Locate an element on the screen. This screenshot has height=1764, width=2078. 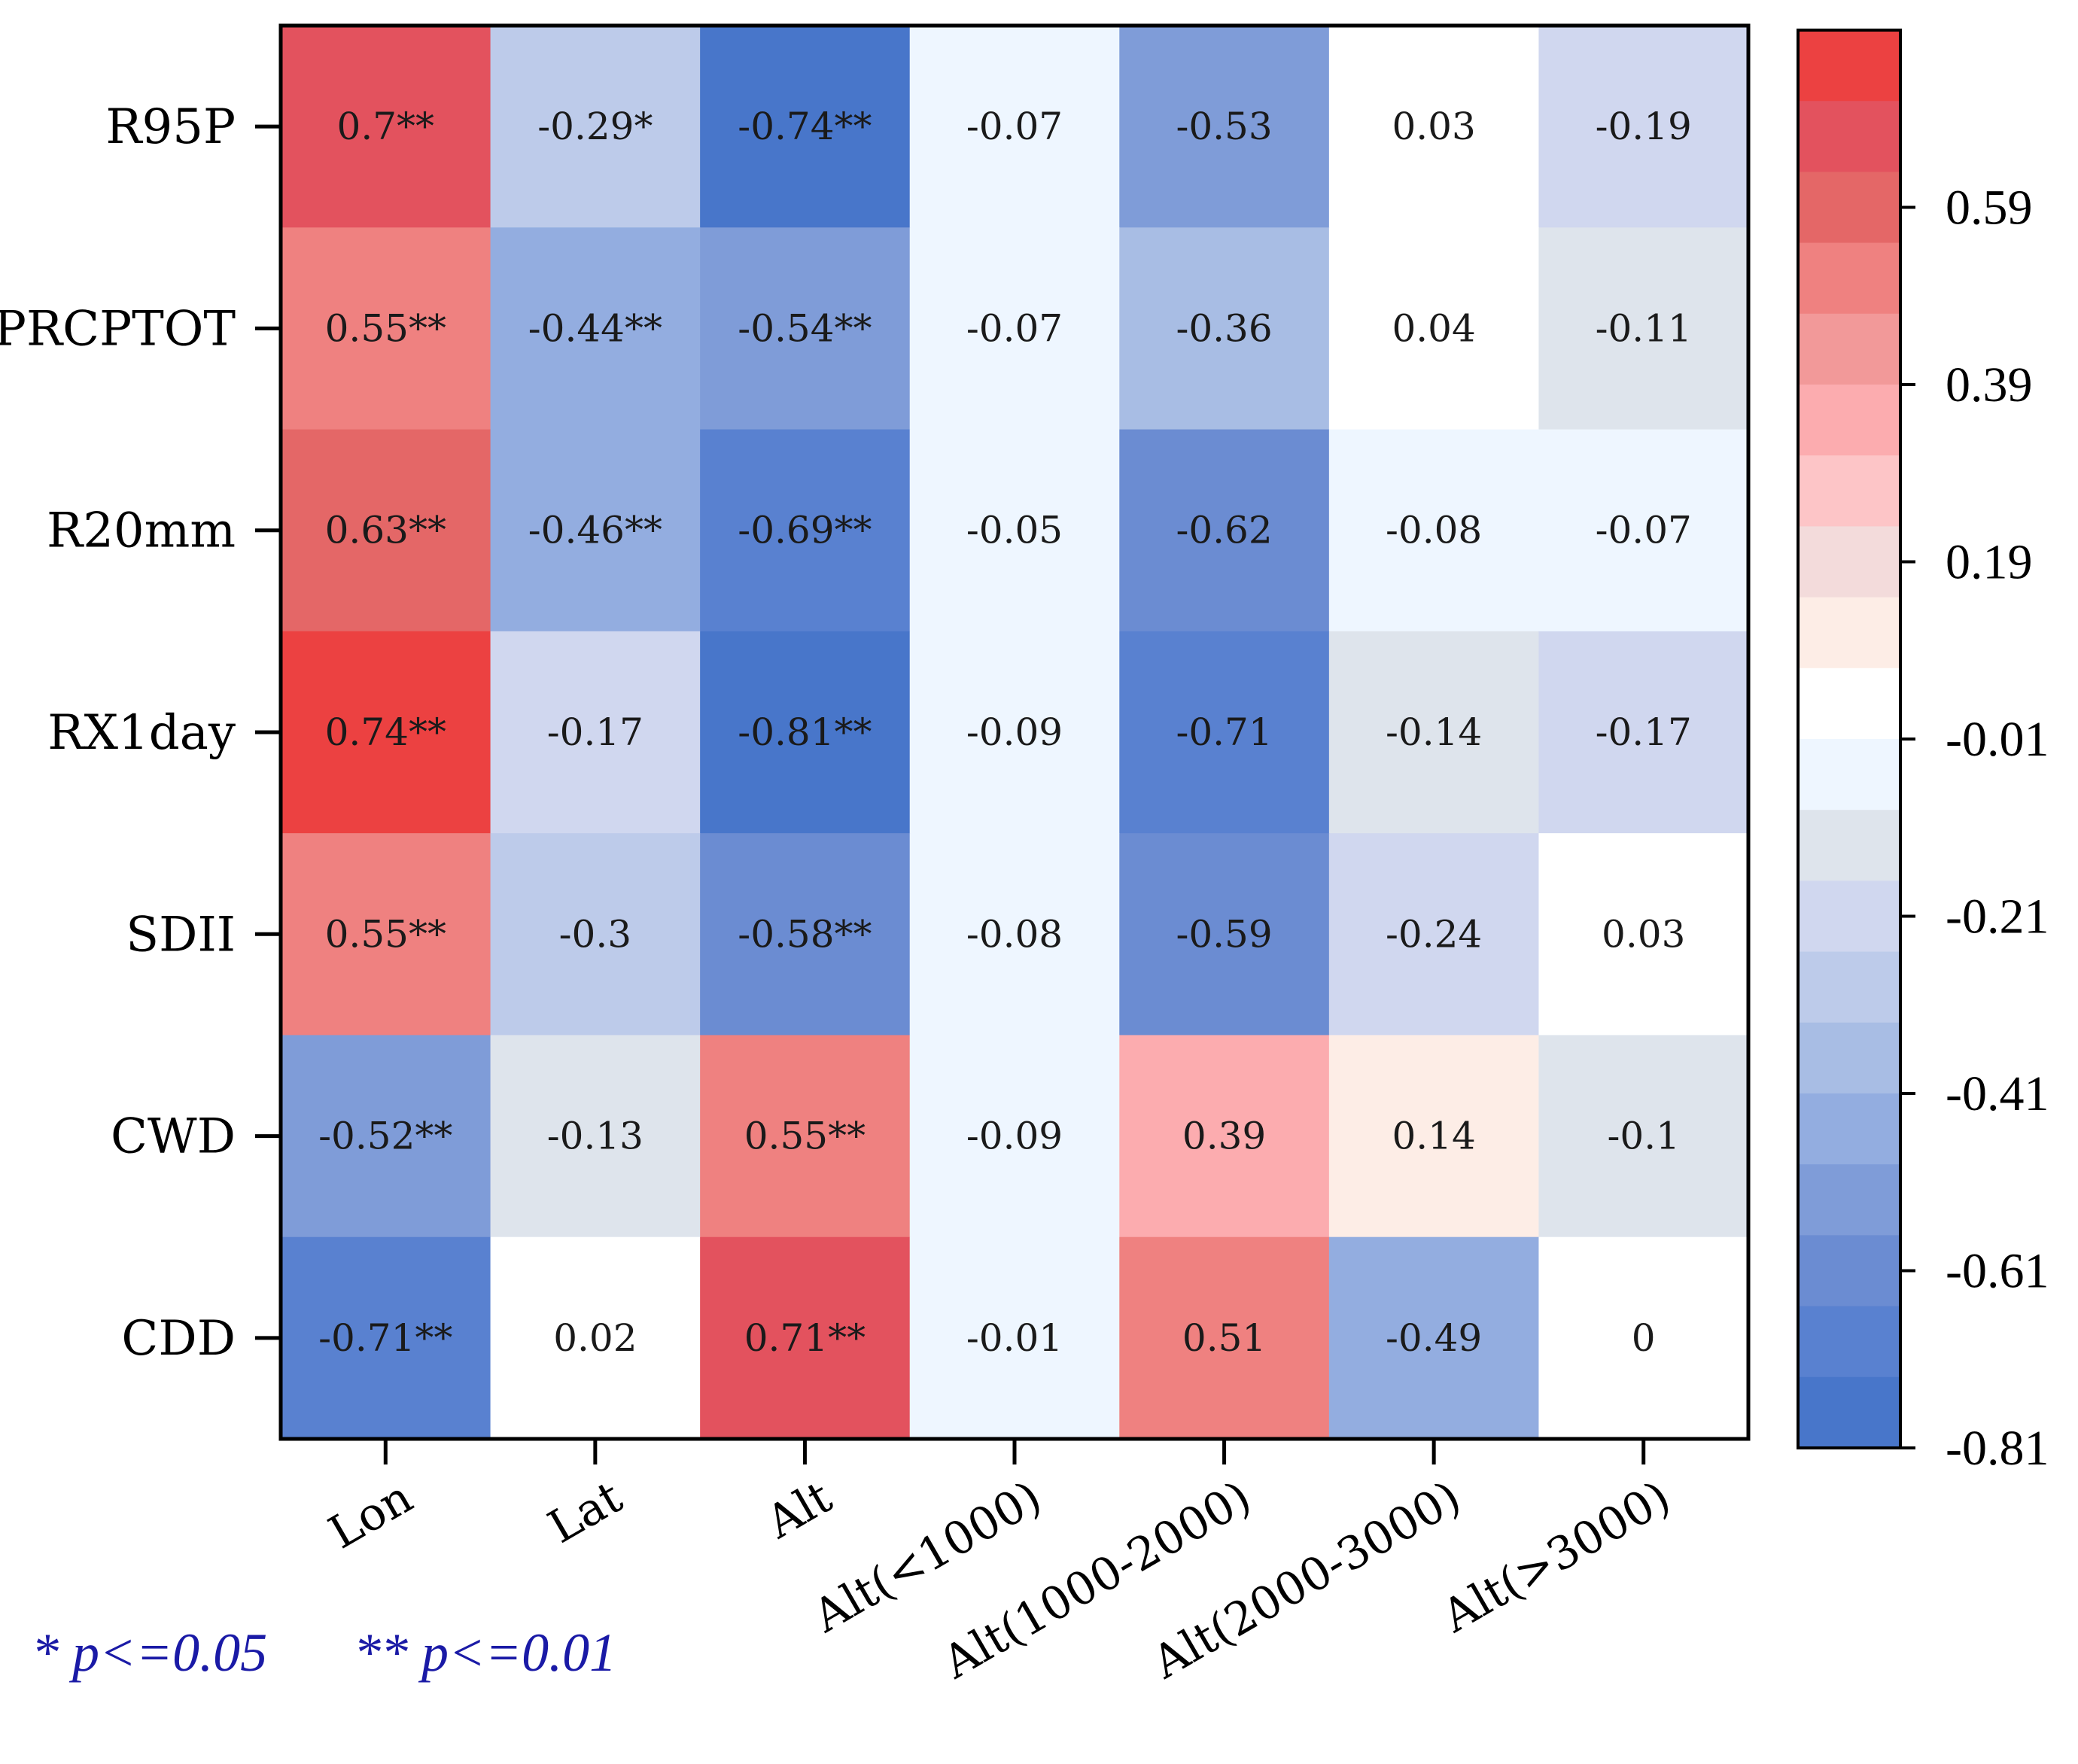
colorbar-tick-label: -0.41 is located at coordinates (1997, 1093).